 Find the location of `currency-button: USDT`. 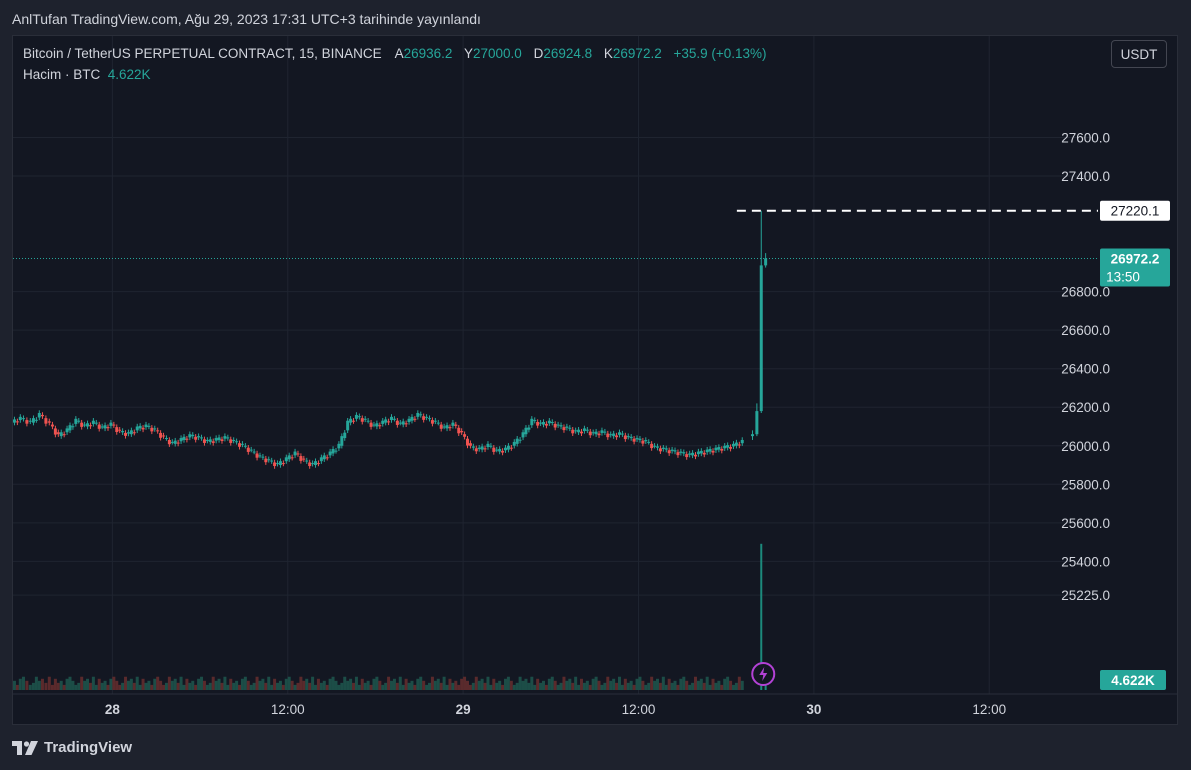

currency-button: USDT is located at coordinates (1139, 54).